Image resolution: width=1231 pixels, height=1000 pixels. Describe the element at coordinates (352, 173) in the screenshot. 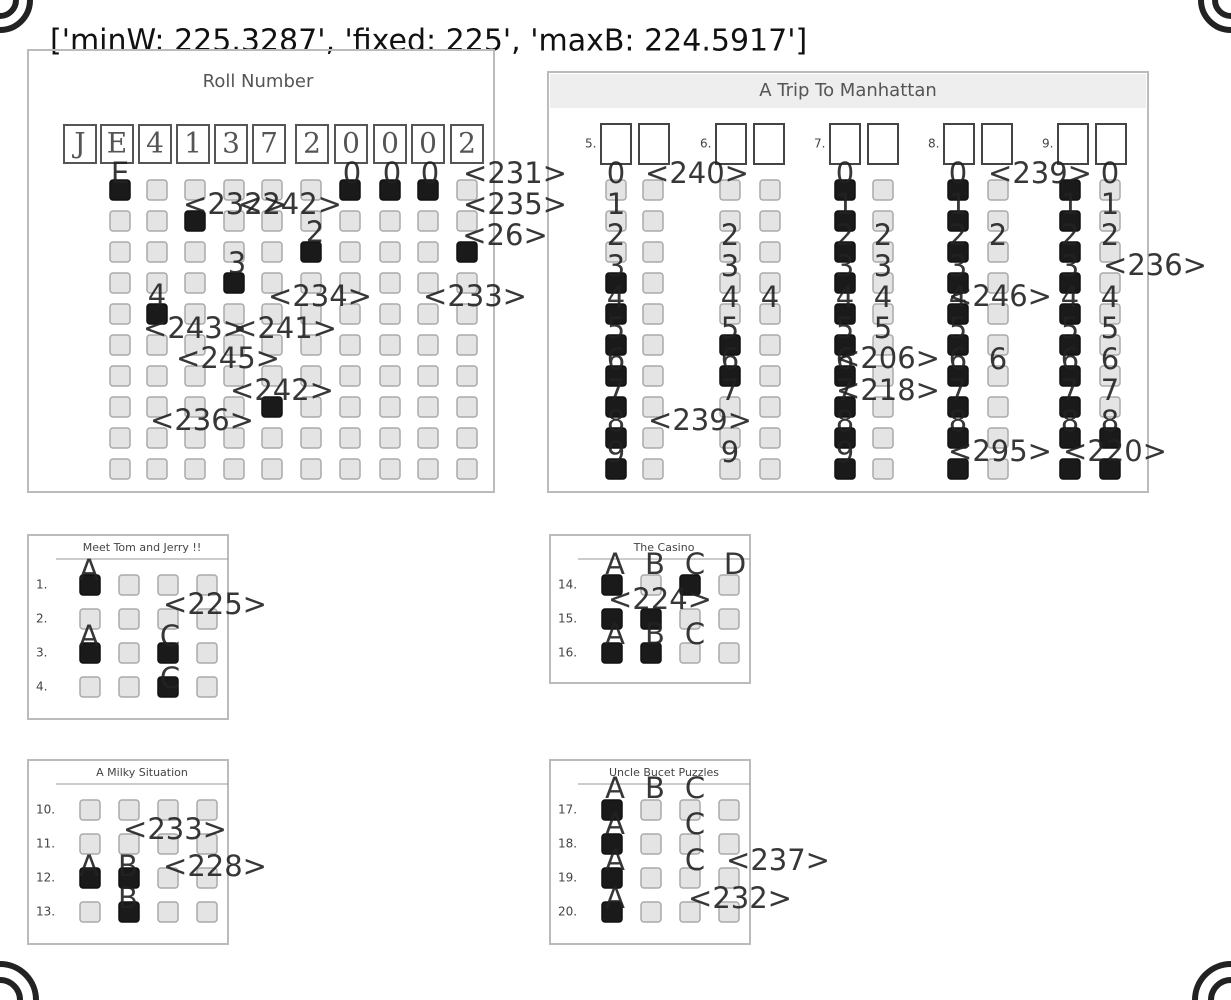

I see `overlay-label: 0` at that location.